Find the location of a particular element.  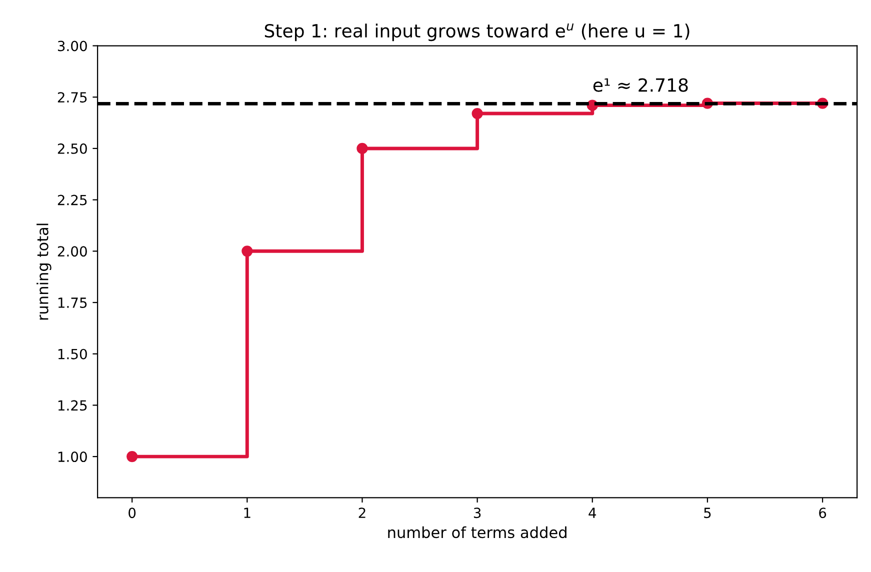

x-tick-label: 3 is located at coordinates (477, 513).